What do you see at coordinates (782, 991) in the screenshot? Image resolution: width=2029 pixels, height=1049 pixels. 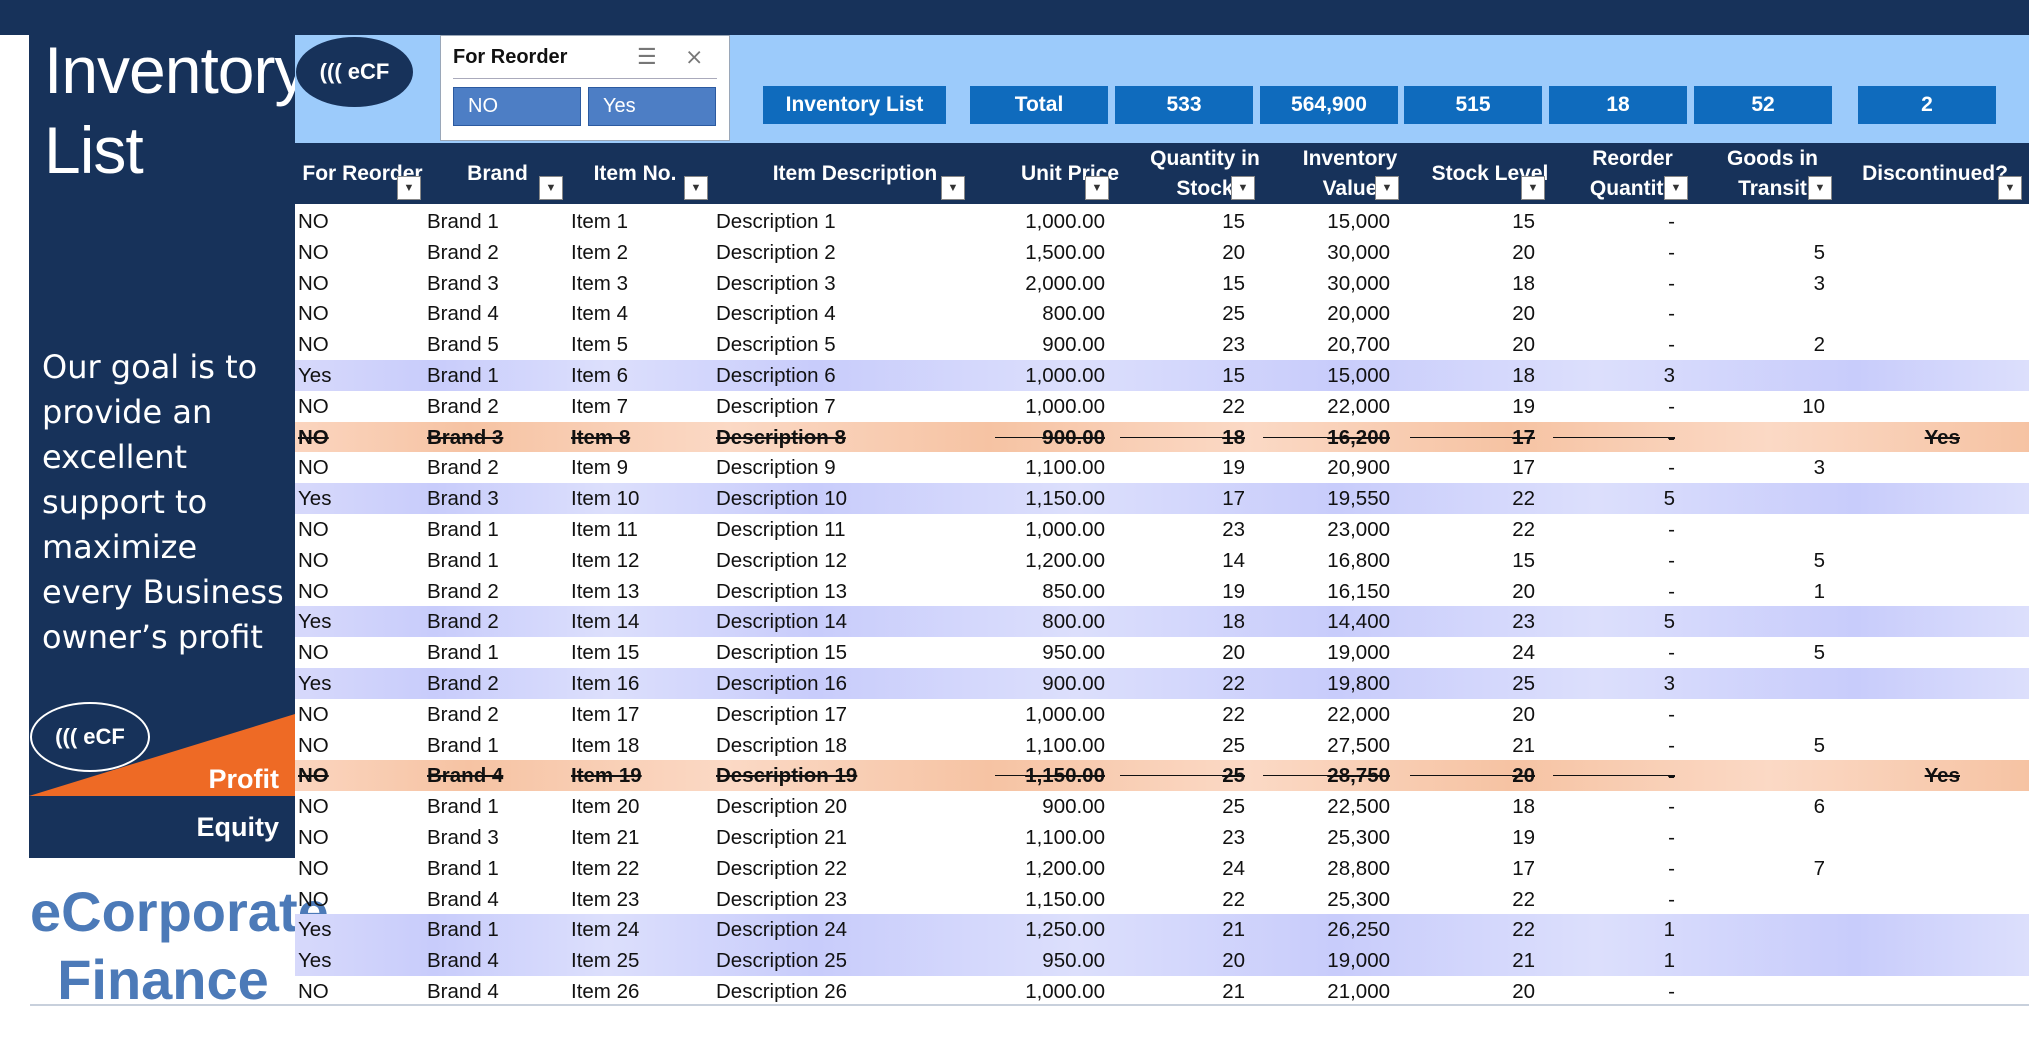 I see `cell-description: Description 26` at bounding box center [782, 991].